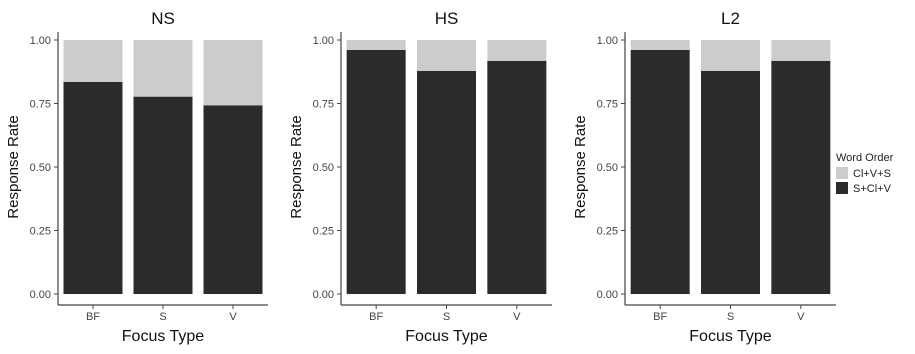 The width and height of the screenshot is (915, 354). What do you see at coordinates (40, 168) in the screenshot?
I see `y-tick-label-ns: 0.50` at bounding box center [40, 168].